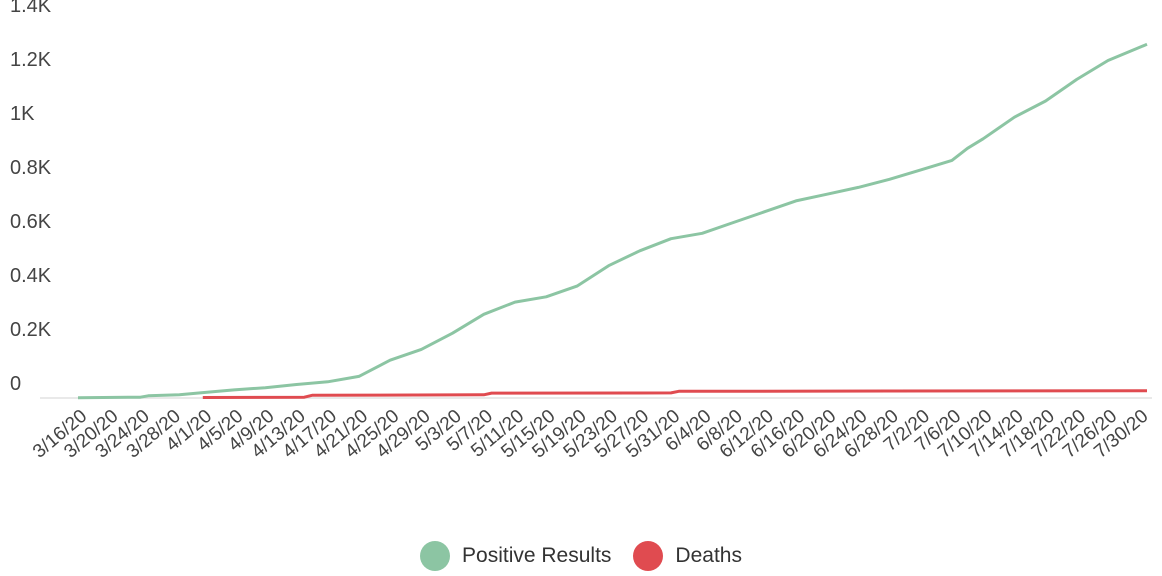 This screenshot has width=1162, height=576. Describe the element at coordinates (22, 114) in the screenshot. I see `y-tick-label: 1K` at that location.